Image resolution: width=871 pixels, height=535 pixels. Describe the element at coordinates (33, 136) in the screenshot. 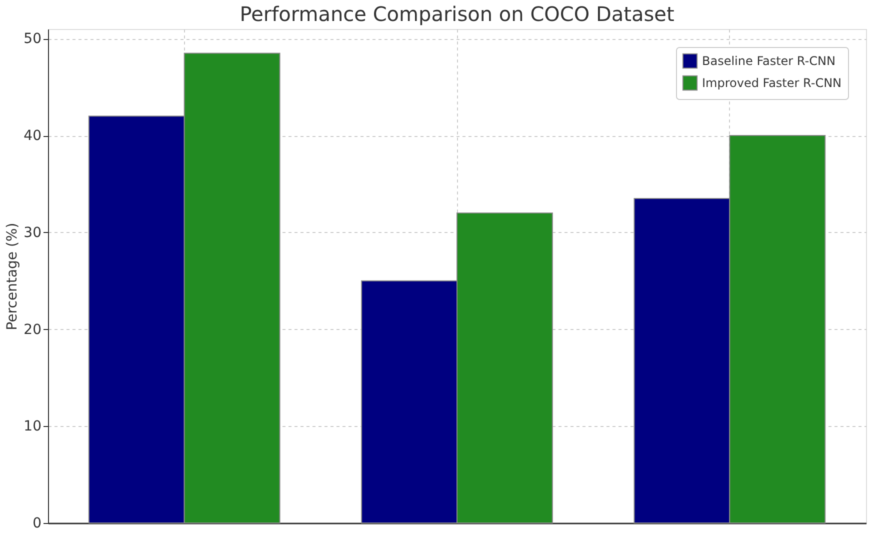

I see `y-tick-label: 40` at that location.